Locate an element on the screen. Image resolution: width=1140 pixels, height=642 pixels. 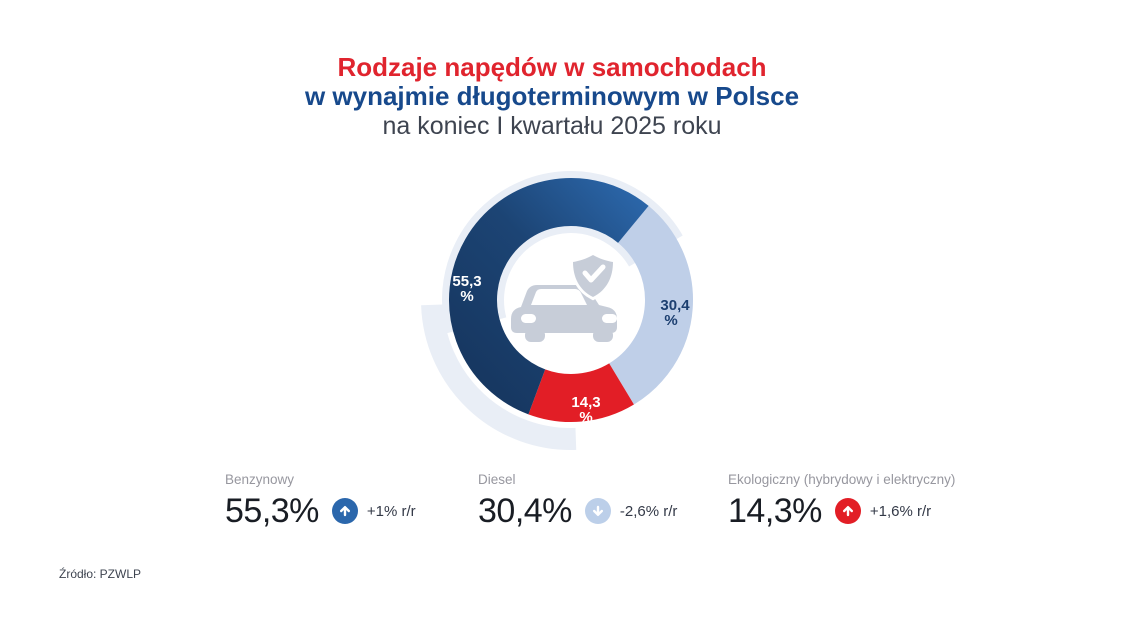
shield-check-icon is located at coordinates (593, 276).